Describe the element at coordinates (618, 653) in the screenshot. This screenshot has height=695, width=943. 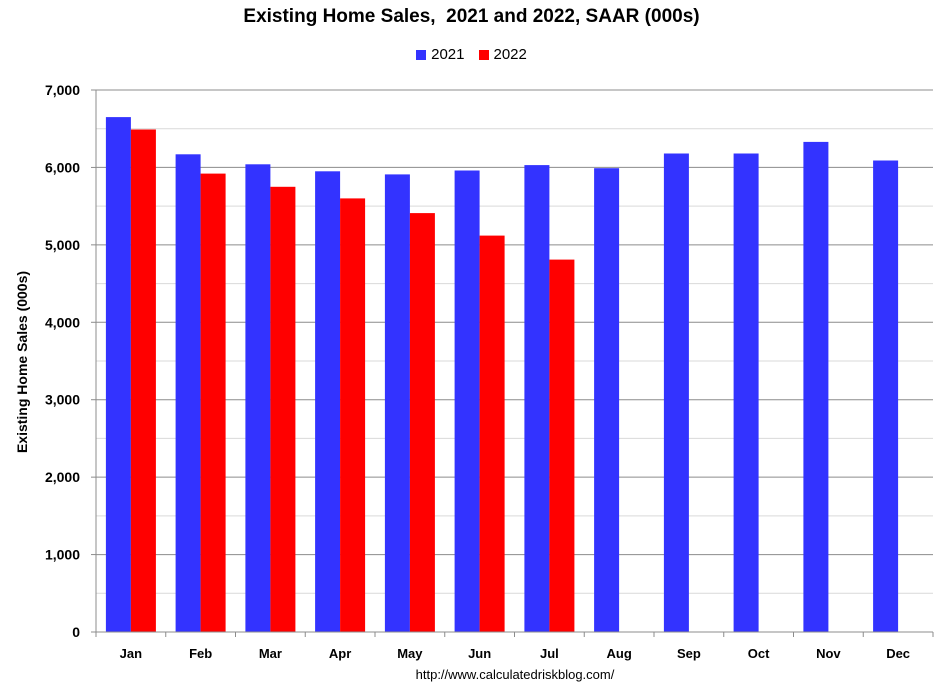
I see `x-tick-label: Aug` at that location.